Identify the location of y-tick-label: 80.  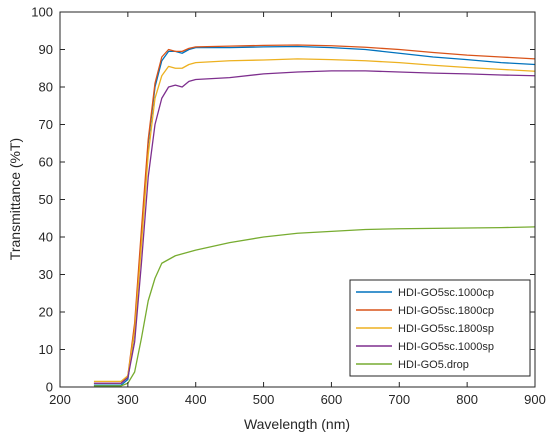
(46, 87).